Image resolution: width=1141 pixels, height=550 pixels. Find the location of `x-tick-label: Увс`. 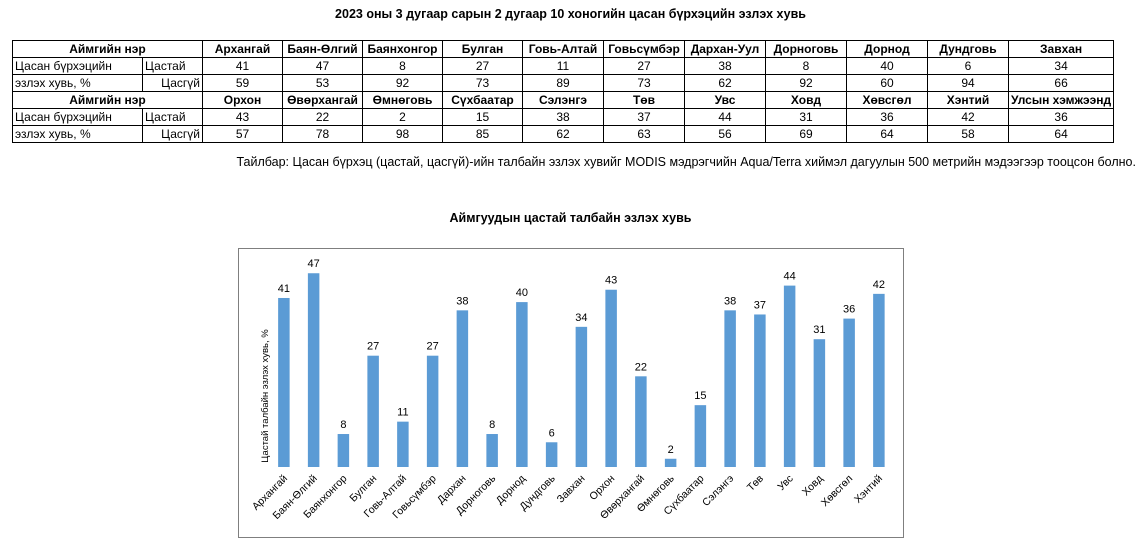

x-tick-label: Увс is located at coordinates (785, 483).